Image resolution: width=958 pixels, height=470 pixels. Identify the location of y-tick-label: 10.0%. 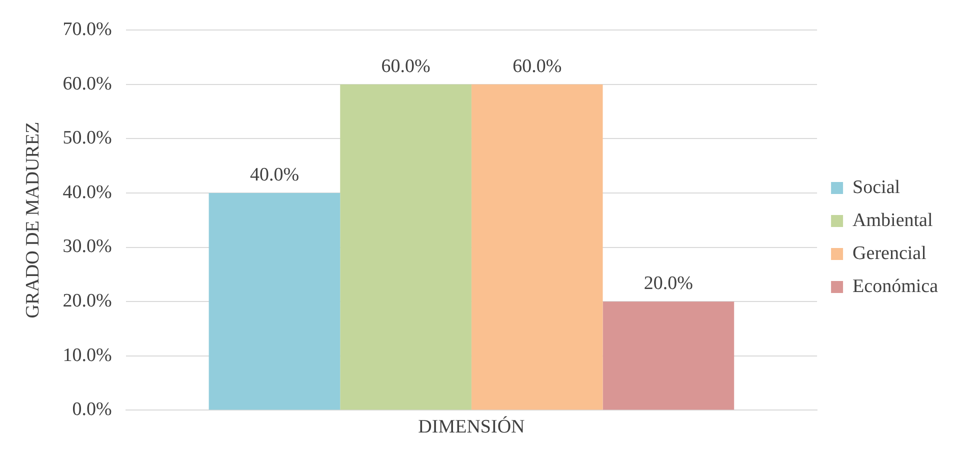
(87, 355).